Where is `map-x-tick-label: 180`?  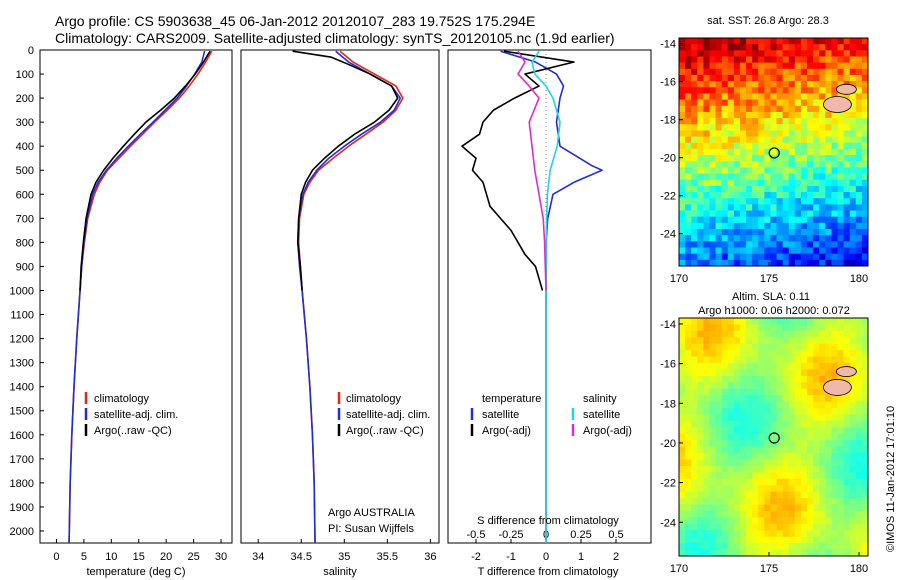 map-x-tick-label: 180 is located at coordinates (859, 569).